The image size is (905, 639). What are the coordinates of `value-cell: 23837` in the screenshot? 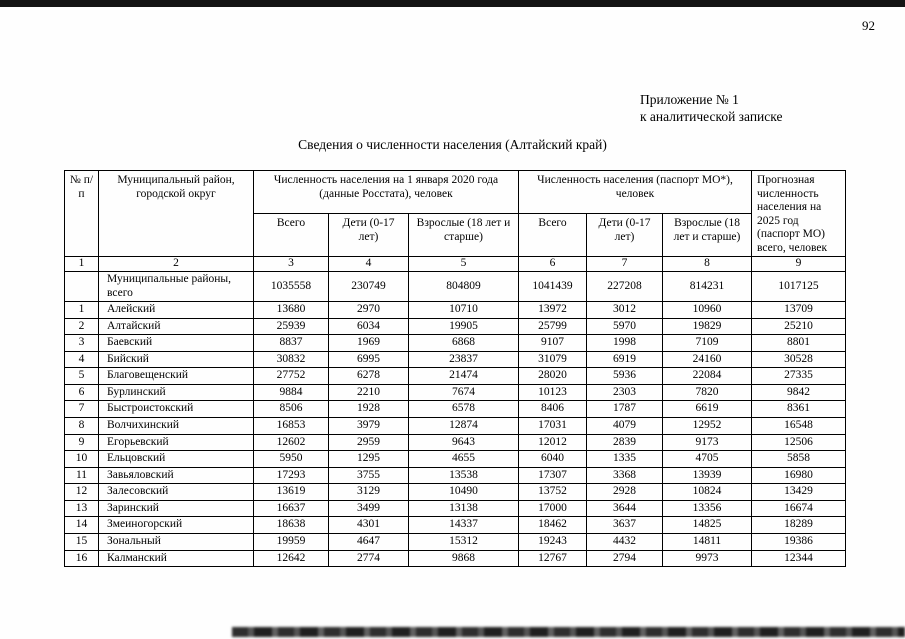 It's located at (463, 359).